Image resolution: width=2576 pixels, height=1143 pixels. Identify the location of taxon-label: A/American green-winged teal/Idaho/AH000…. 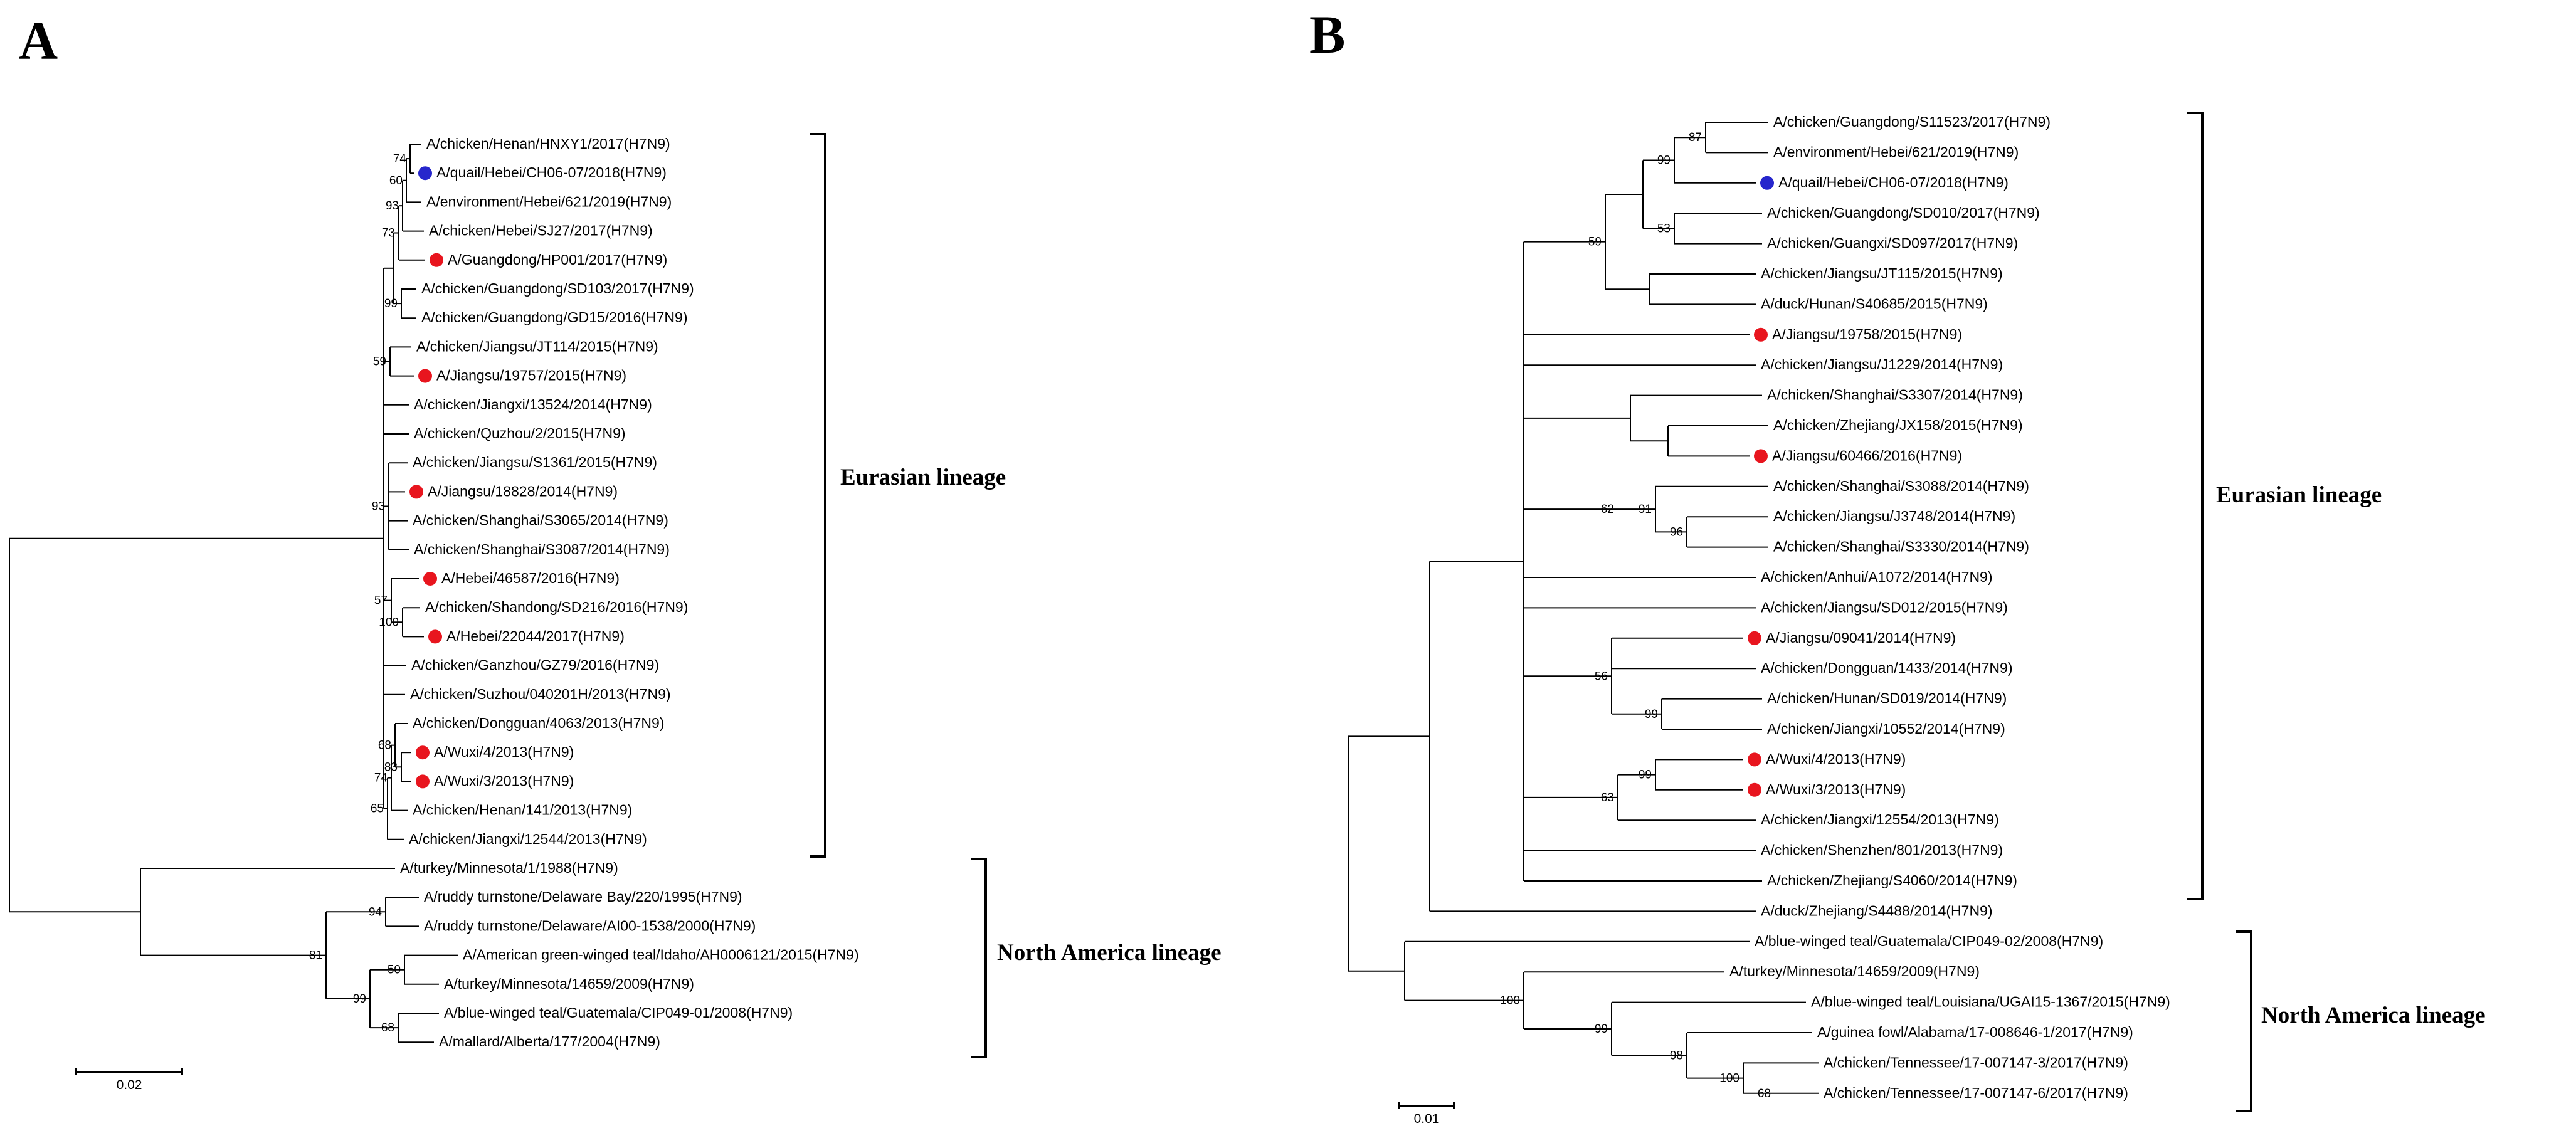
(661, 955).